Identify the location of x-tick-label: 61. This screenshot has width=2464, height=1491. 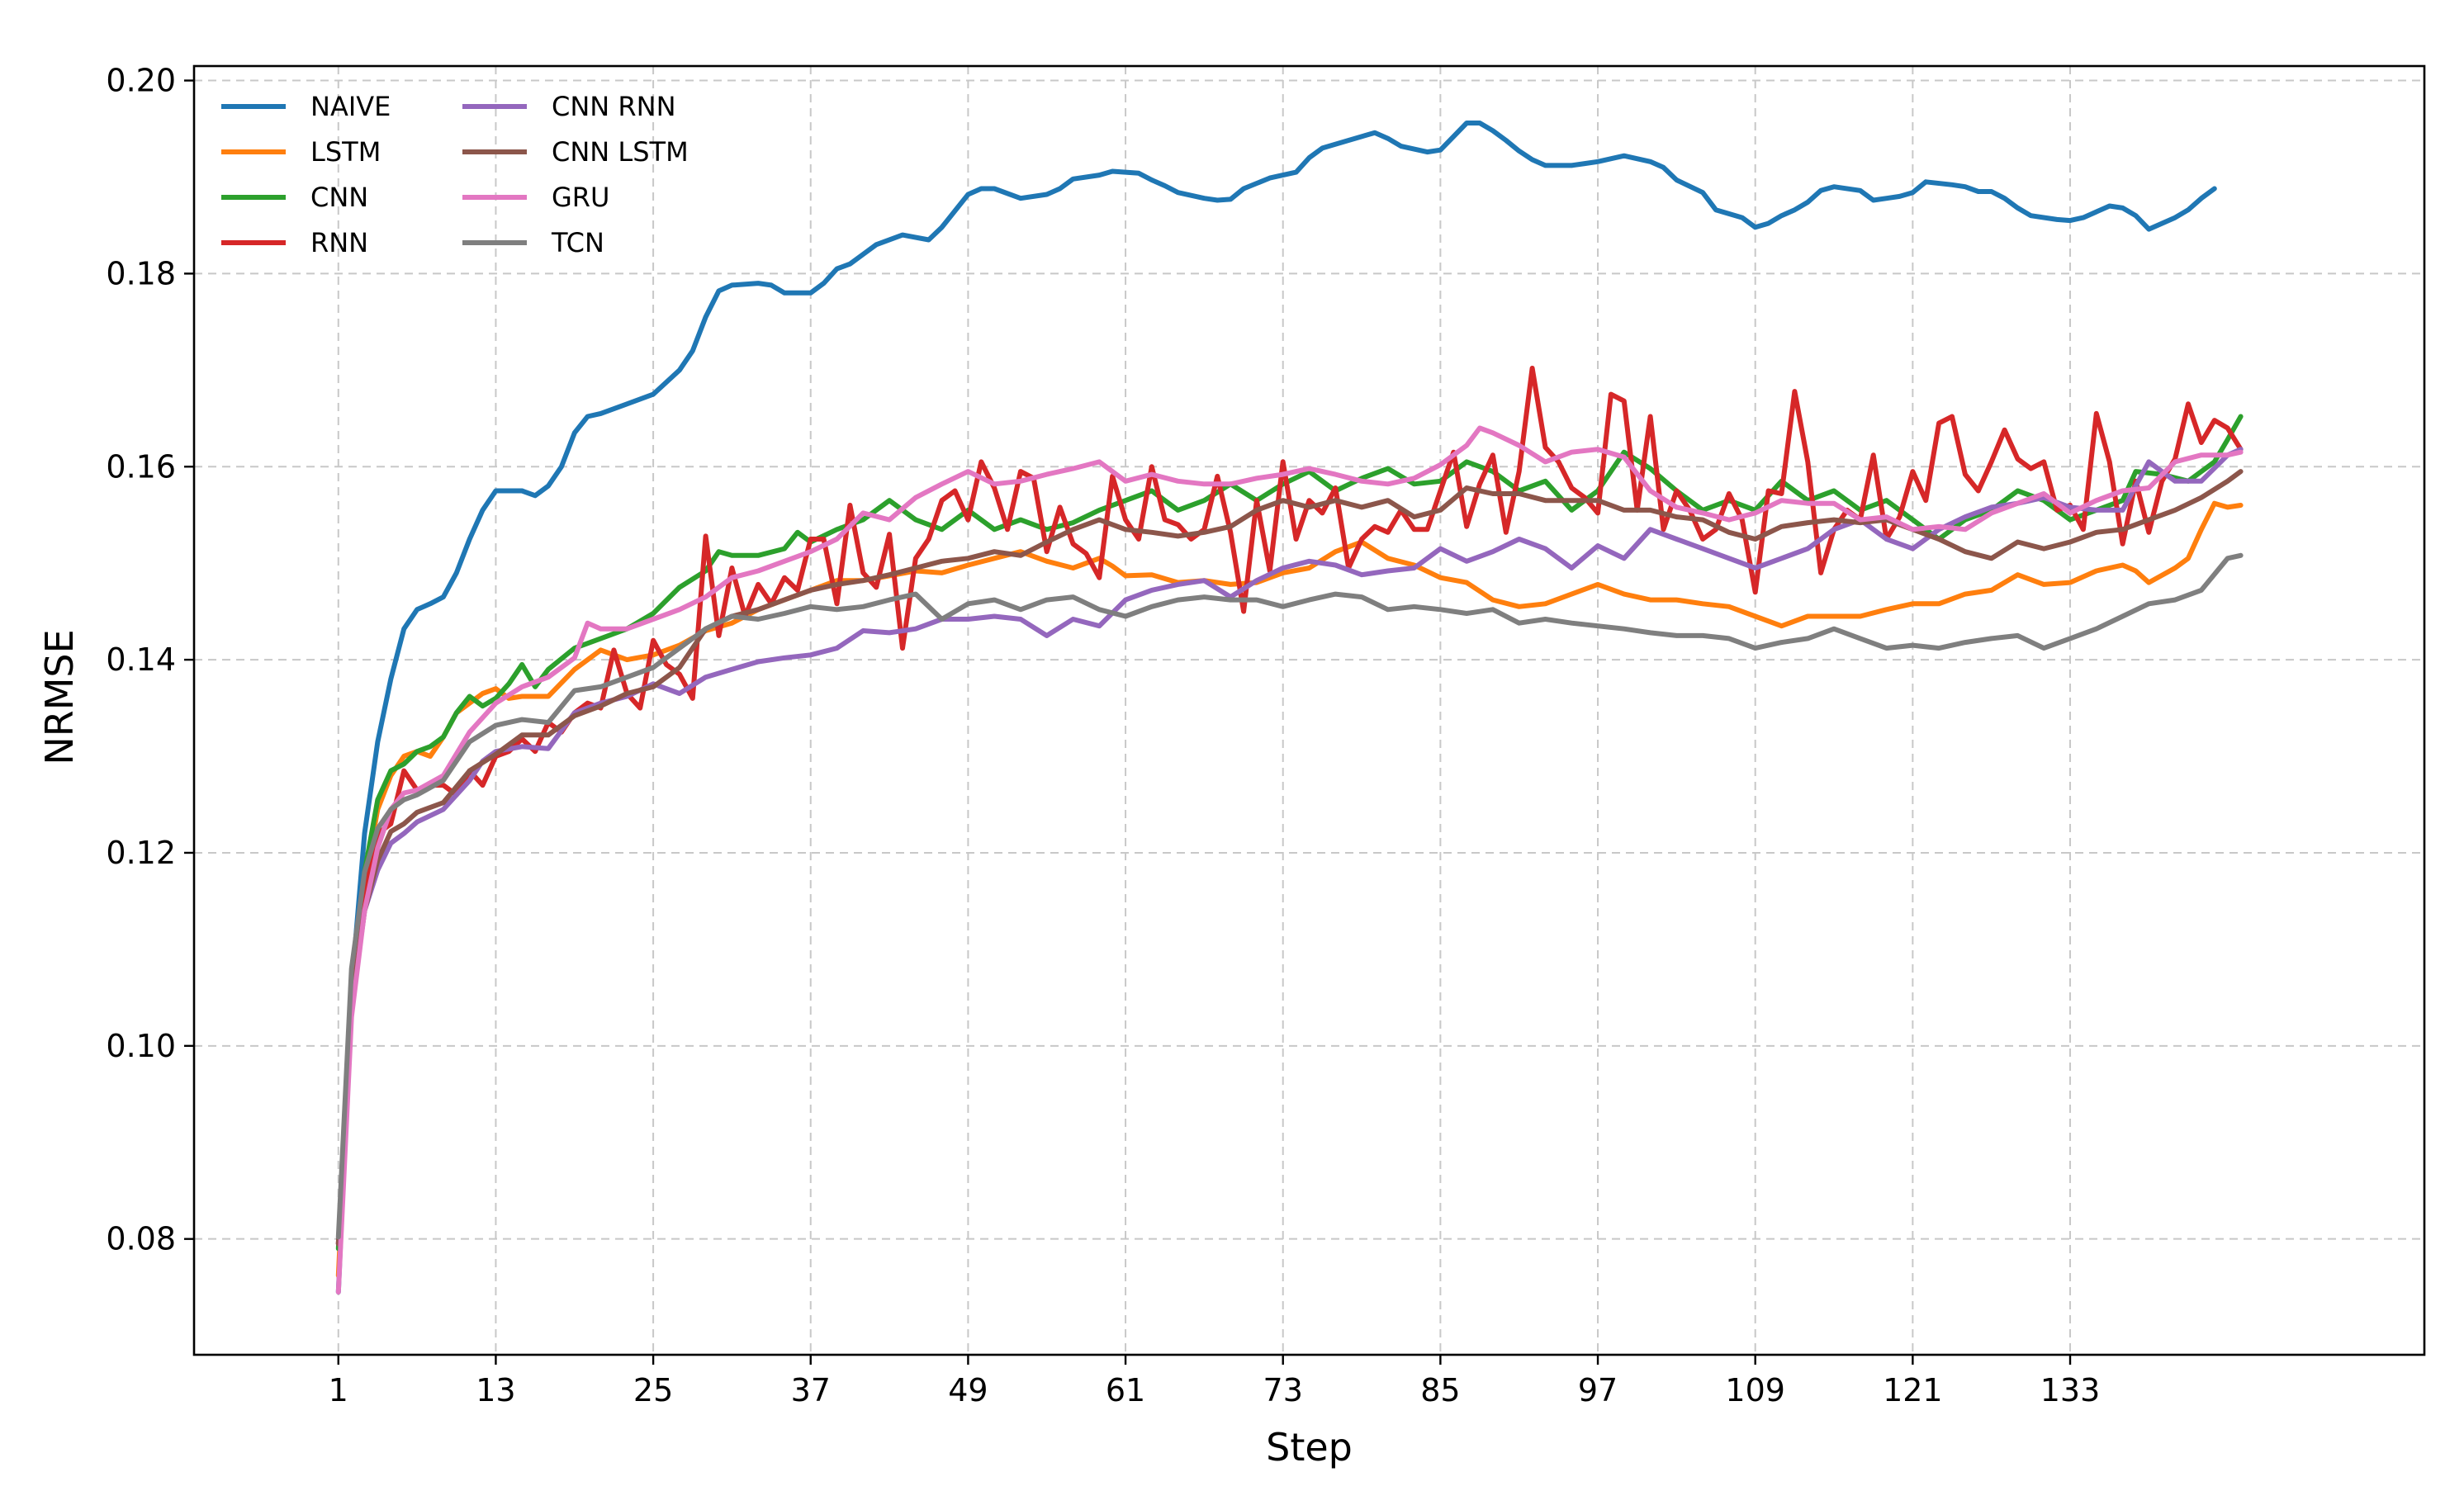
(1125, 1390).